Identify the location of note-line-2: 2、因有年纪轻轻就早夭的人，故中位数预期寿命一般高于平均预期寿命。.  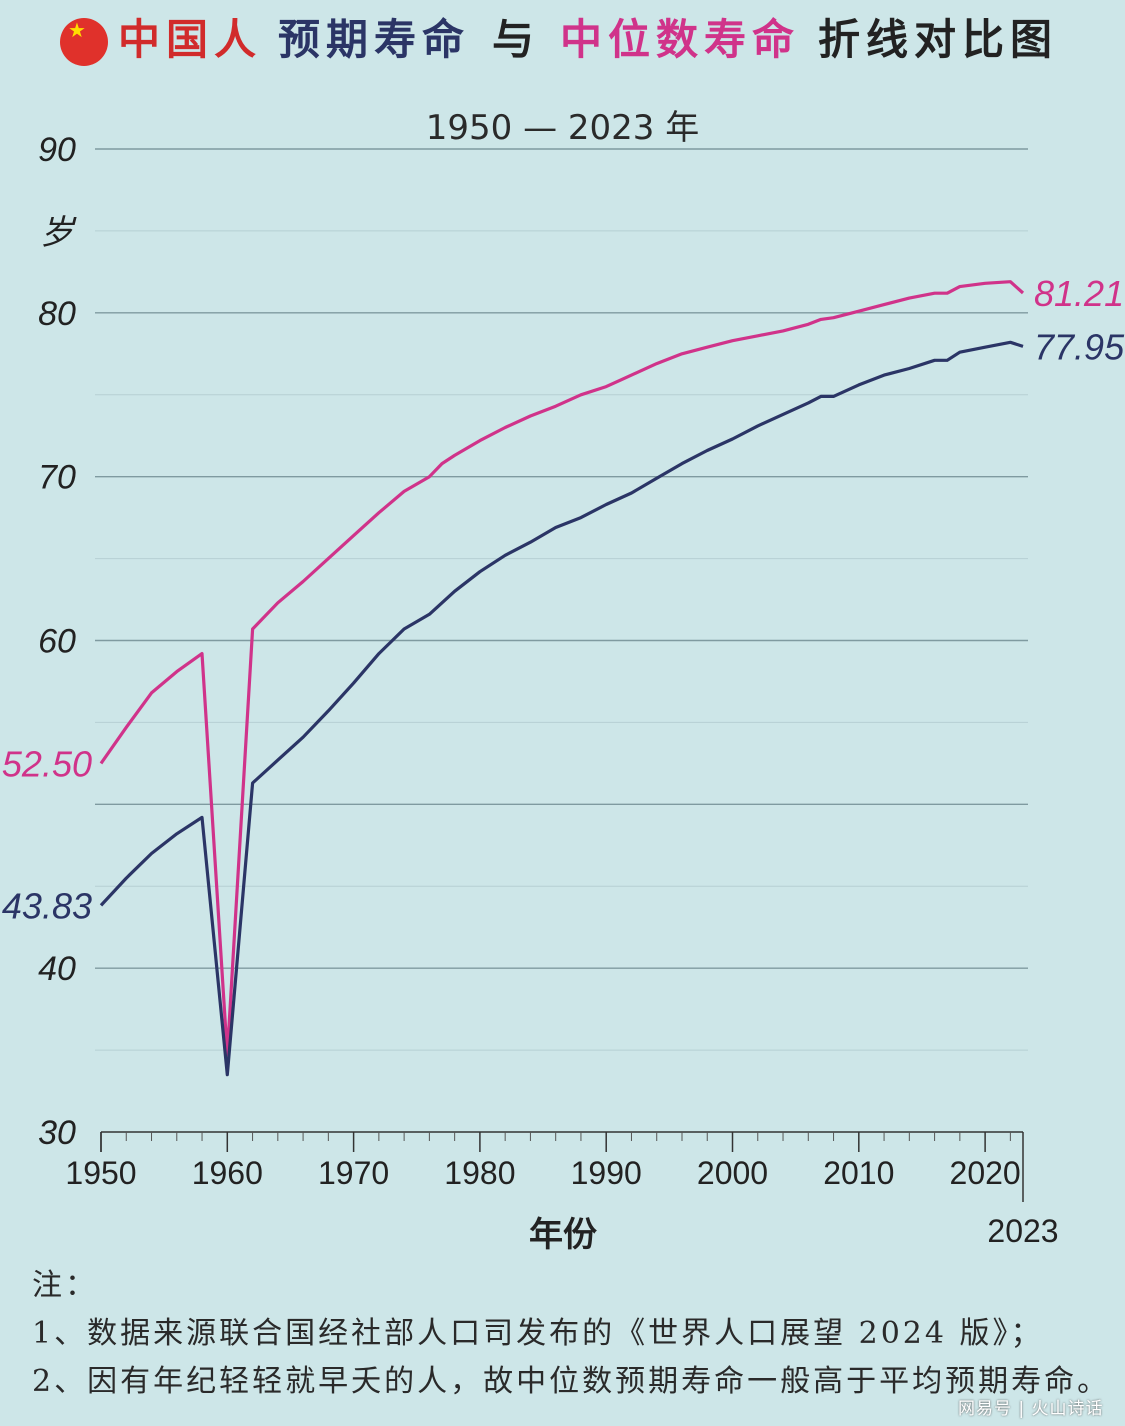
(571, 1381).